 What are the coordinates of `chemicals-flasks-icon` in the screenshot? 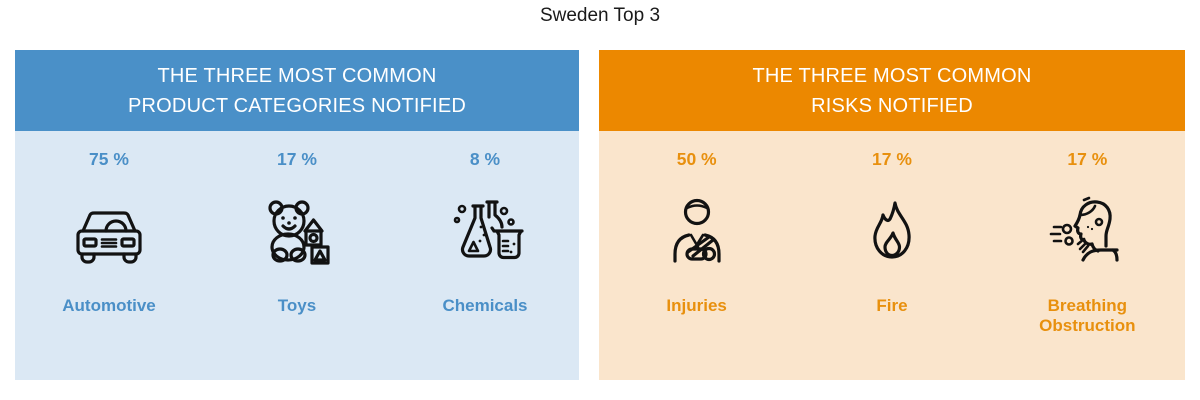 It's located at (485, 234).